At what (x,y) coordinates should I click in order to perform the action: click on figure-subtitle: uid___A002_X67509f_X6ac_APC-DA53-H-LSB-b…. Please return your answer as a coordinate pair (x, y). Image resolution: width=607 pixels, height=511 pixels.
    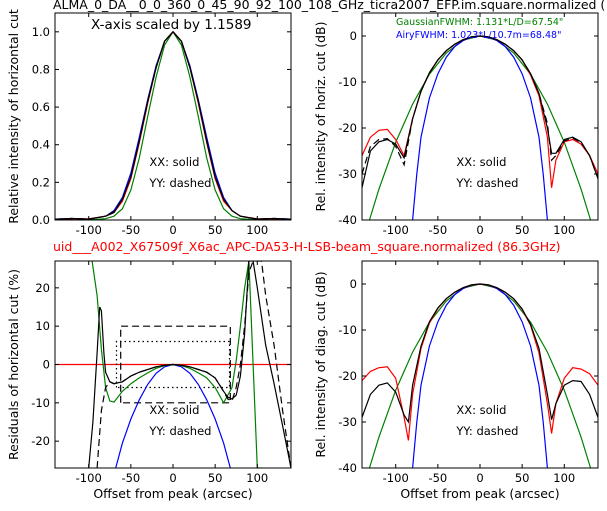
    Looking at the image, I should click on (307, 246).